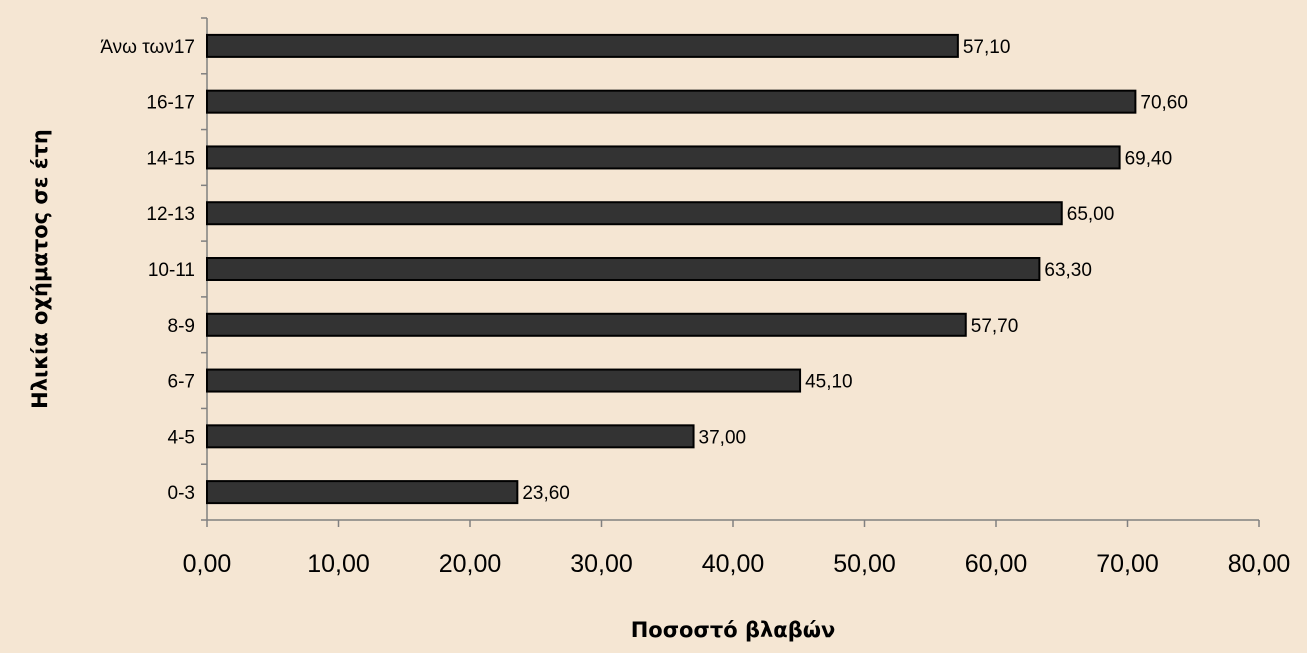 Image resolution: width=1307 pixels, height=653 pixels. I want to click on category-label: 10-11, so click(171, 270).